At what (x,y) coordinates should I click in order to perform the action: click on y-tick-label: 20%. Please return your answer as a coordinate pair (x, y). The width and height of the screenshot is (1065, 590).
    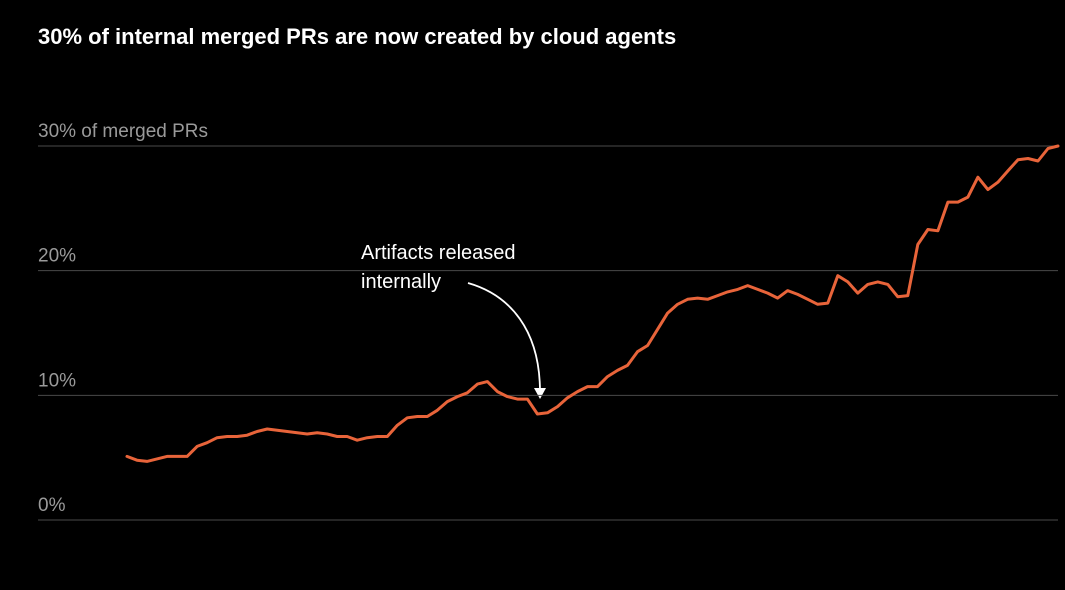
    Looking at the image, I should click on (57, 256).